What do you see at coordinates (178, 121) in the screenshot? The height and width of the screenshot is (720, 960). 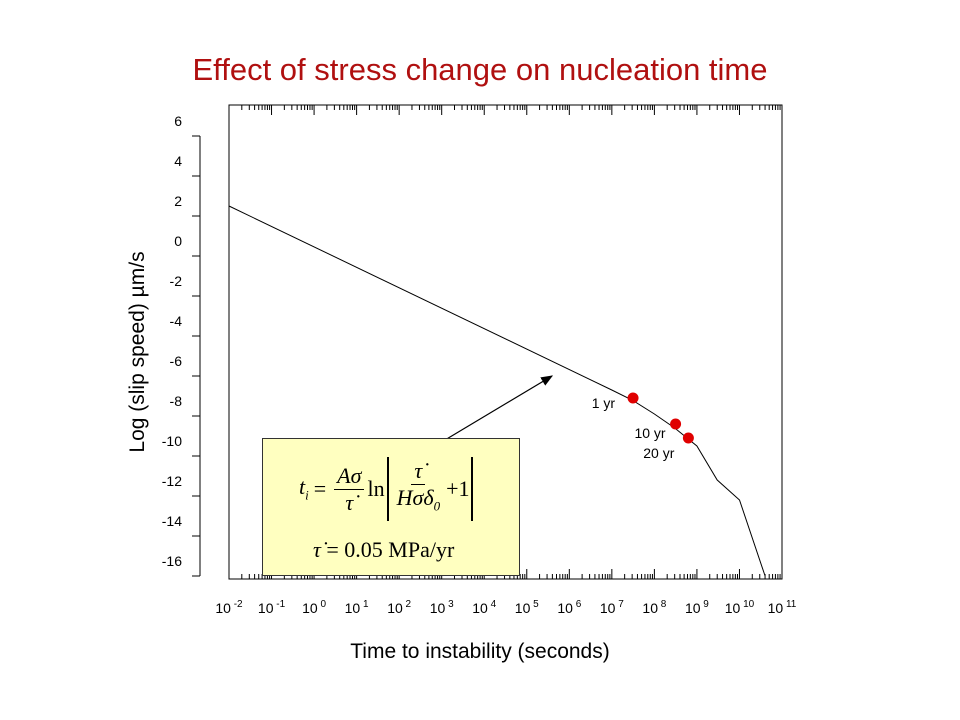 I see `y-tick-label: 6` at bounding box center [178, 121].